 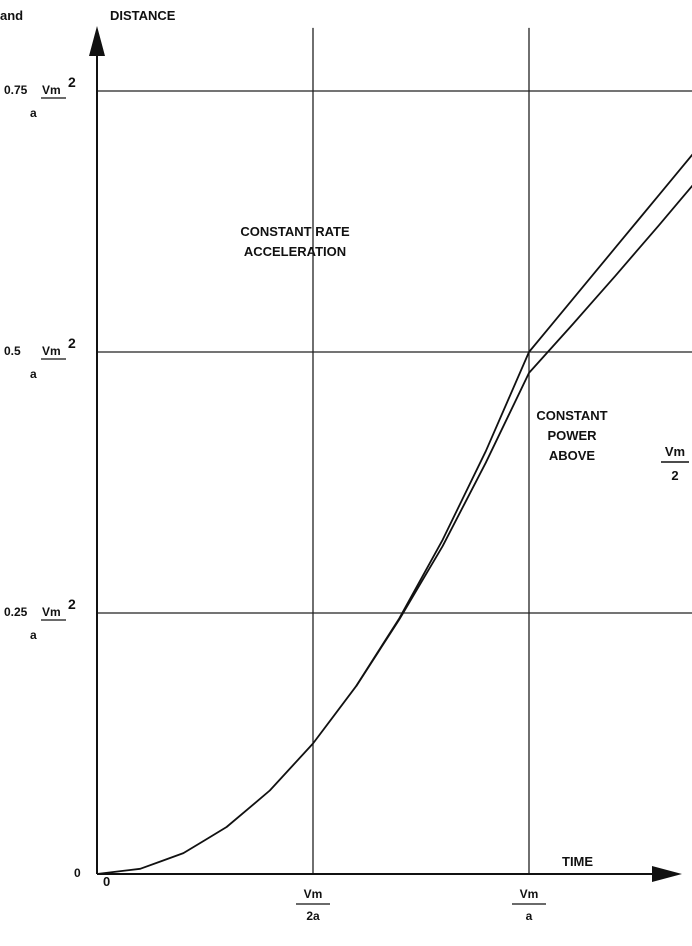 What do you see at coordinates (675, 451) in the screenshot?
I see `right-fraction-numerator: Vm` at bounding box center [675, 451].